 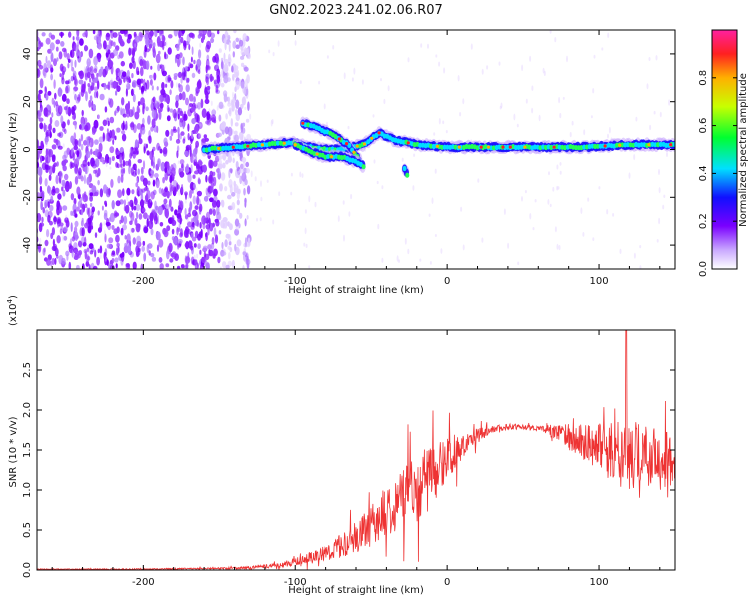 What do you see at coordinates (13, 150) in the screenshot?
I see `spectrogram-y-label: Frequency (Hz)` at bounding box center [13, 150].